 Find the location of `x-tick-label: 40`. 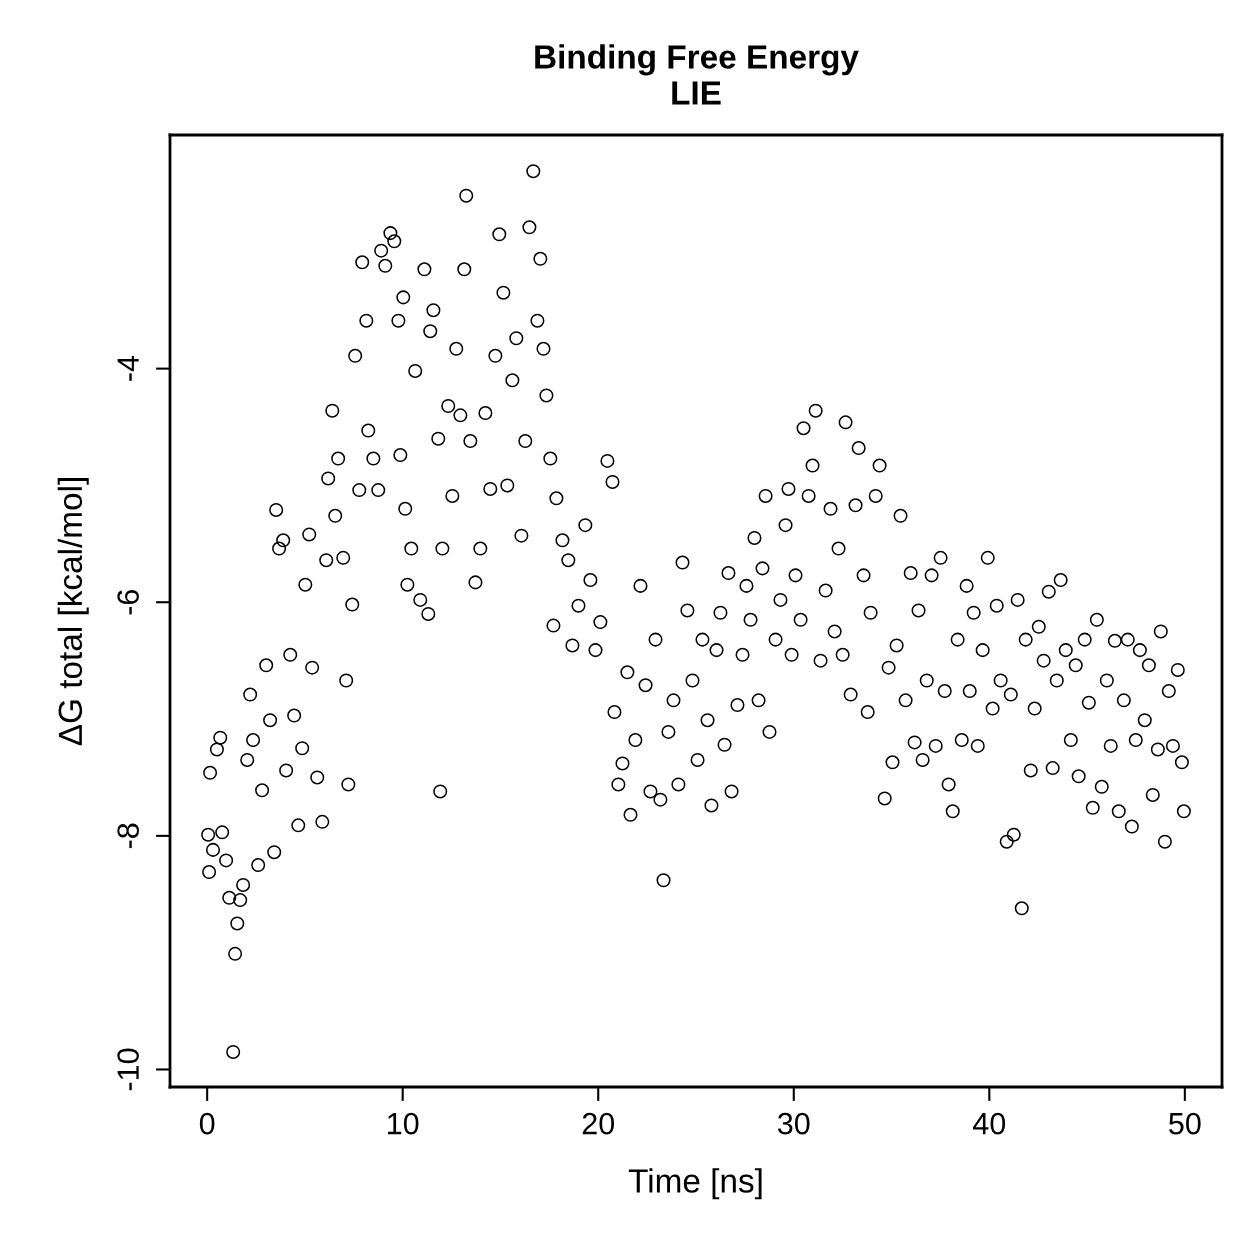

x-tick-label: 40 is located at coordinates (989, 1123).